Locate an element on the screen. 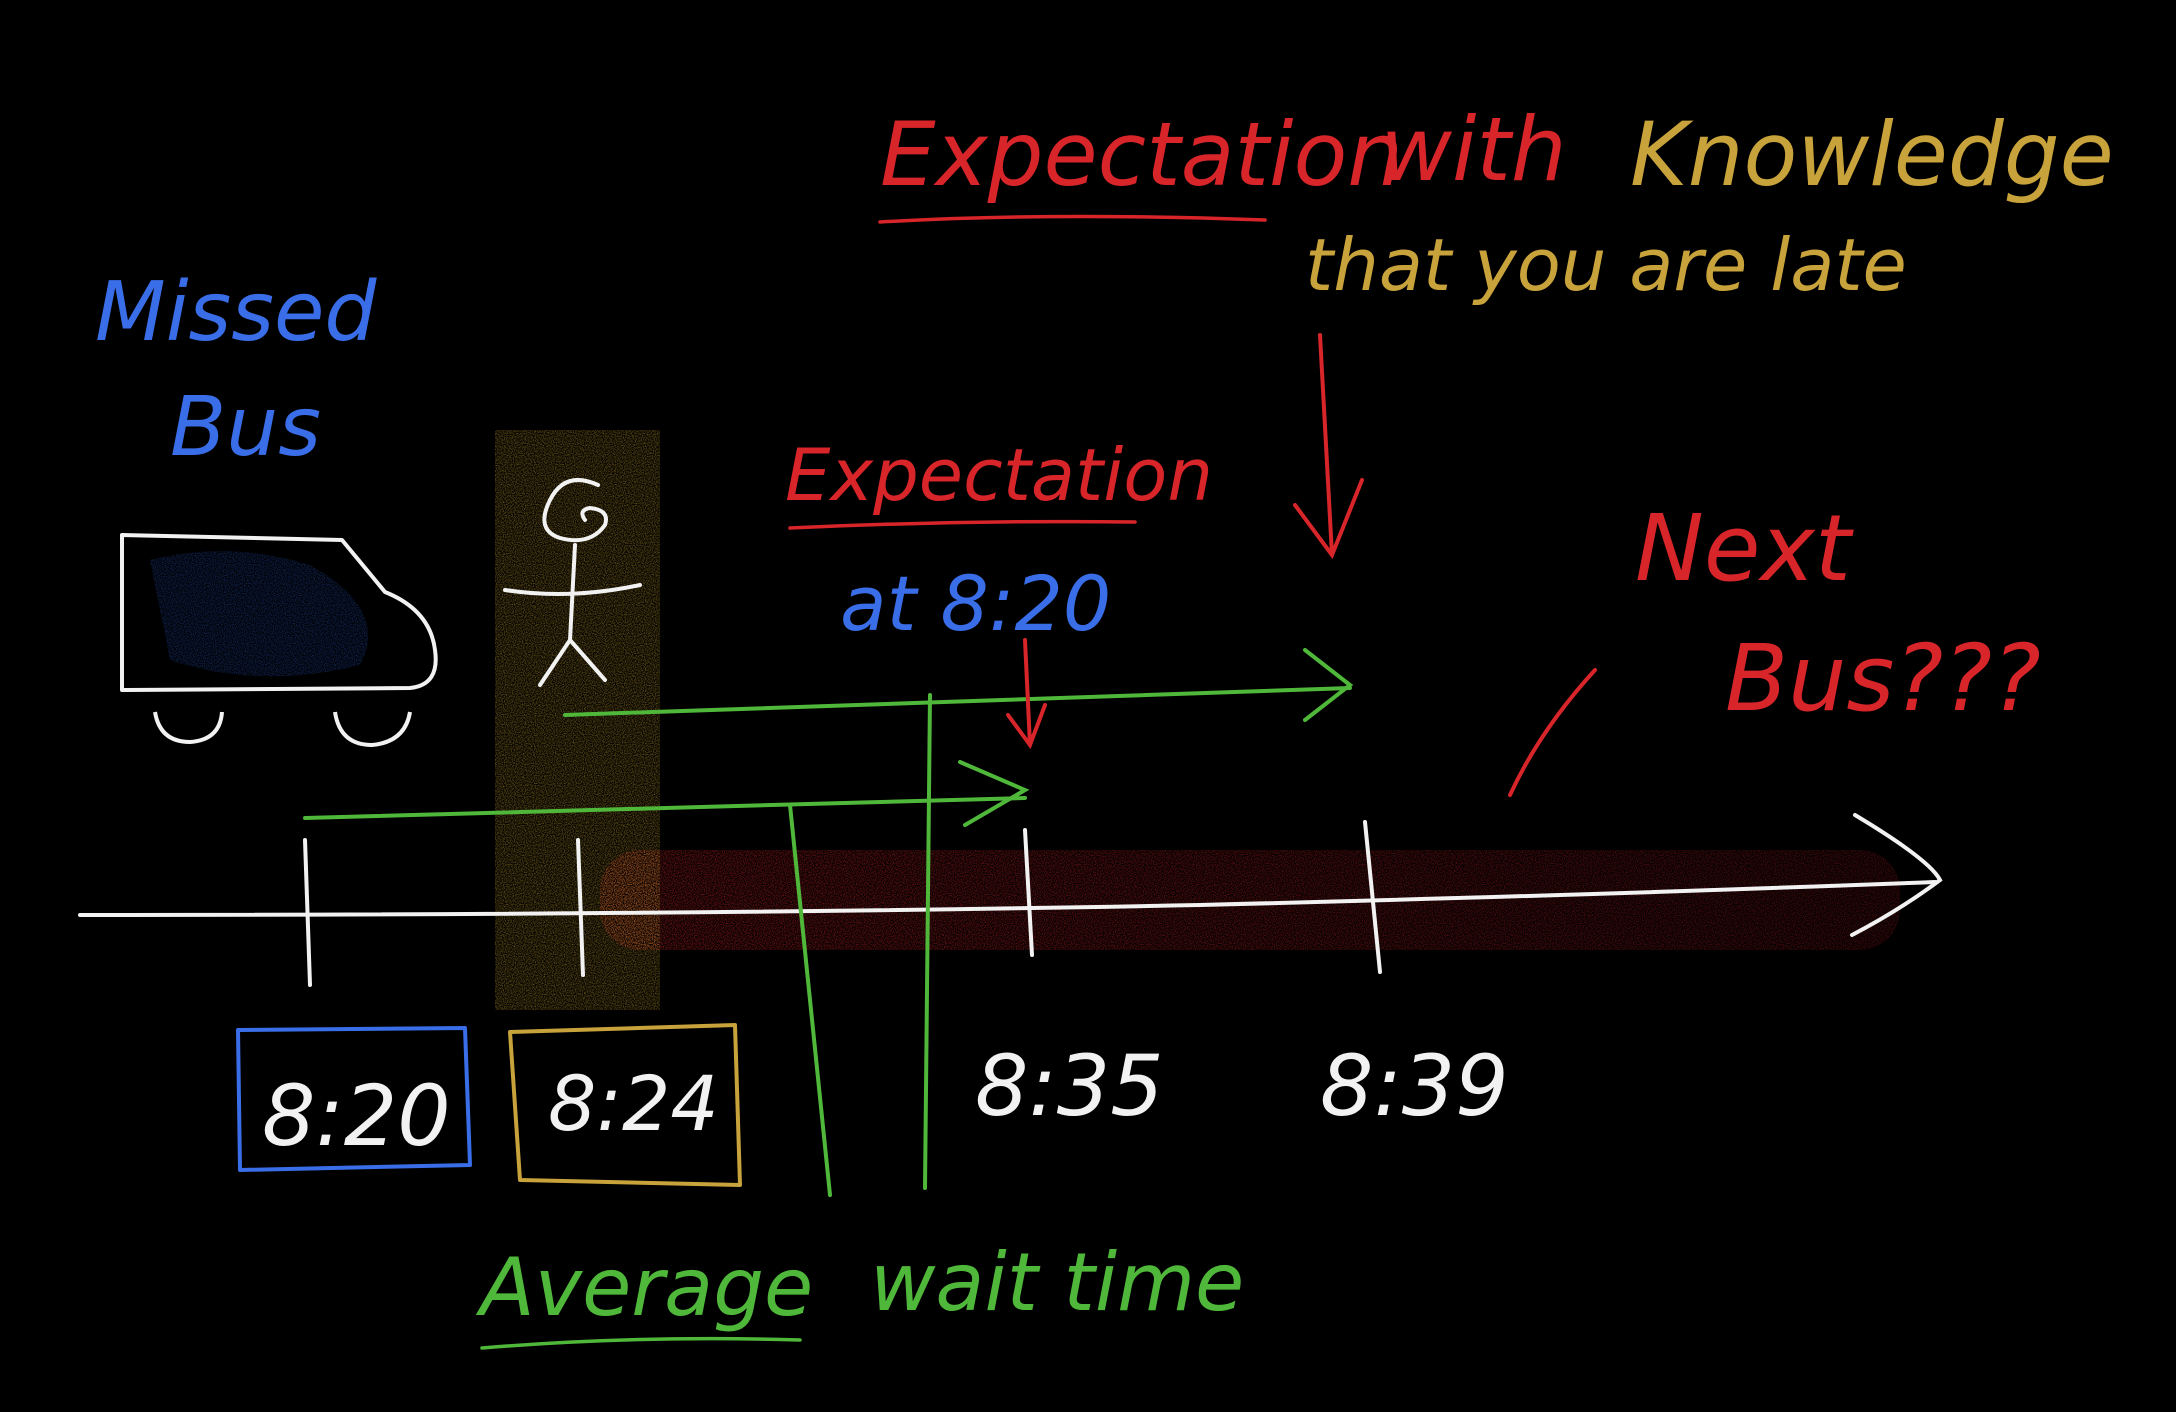  late-expectation-arrow is located at coordinates (957, 701).